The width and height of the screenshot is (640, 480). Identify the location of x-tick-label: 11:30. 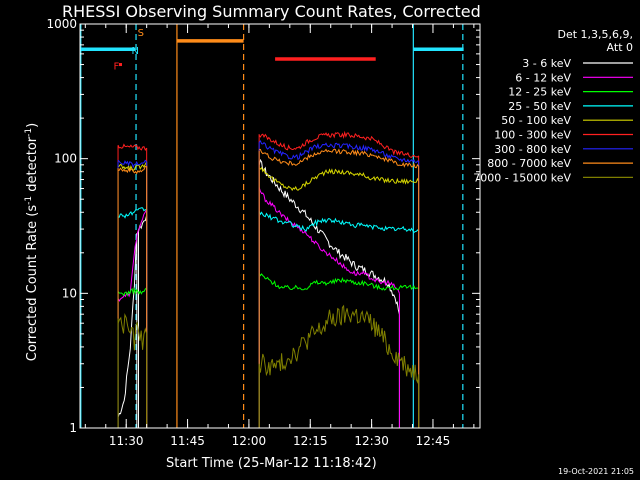
(126, 441).